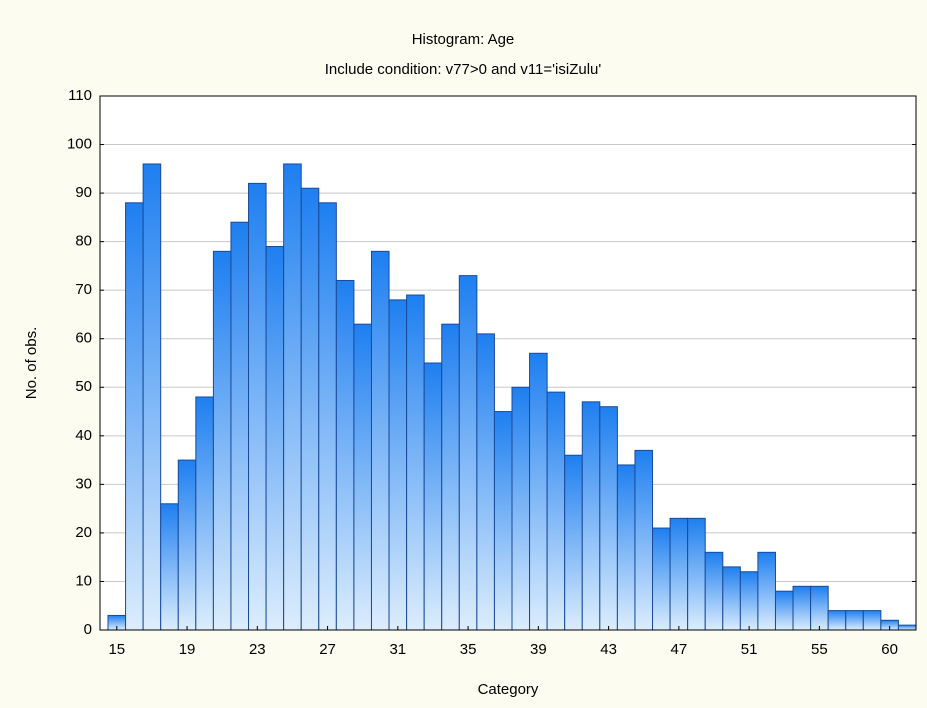  What do you see at coordinates (538, 649) in the screenshot?
I see `x-tick-label: 39` at bounding box center [538, 649].